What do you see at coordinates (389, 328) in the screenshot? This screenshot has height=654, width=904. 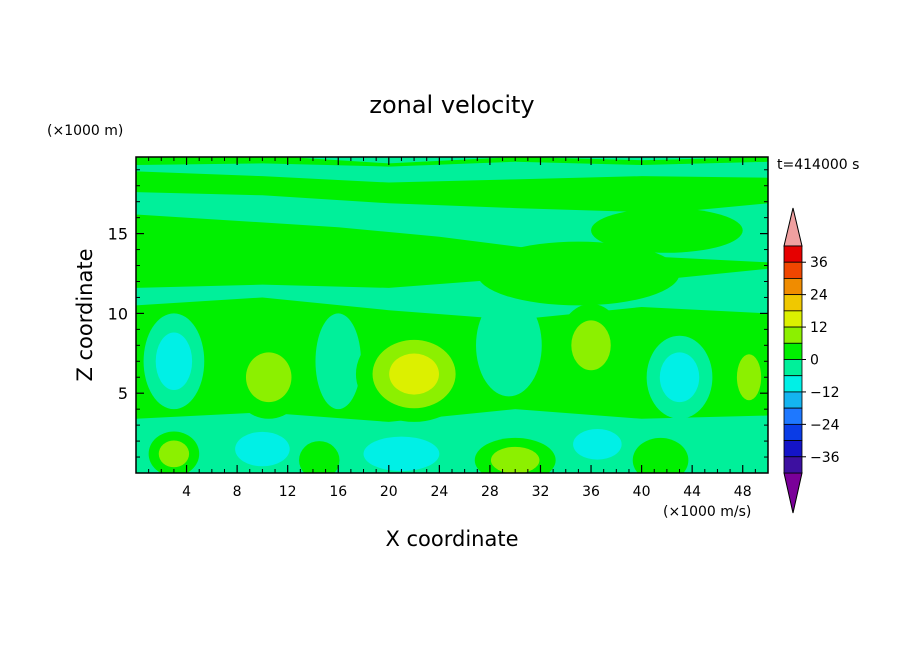 I see `x-tick: 20` at bounding box center [389, 328].